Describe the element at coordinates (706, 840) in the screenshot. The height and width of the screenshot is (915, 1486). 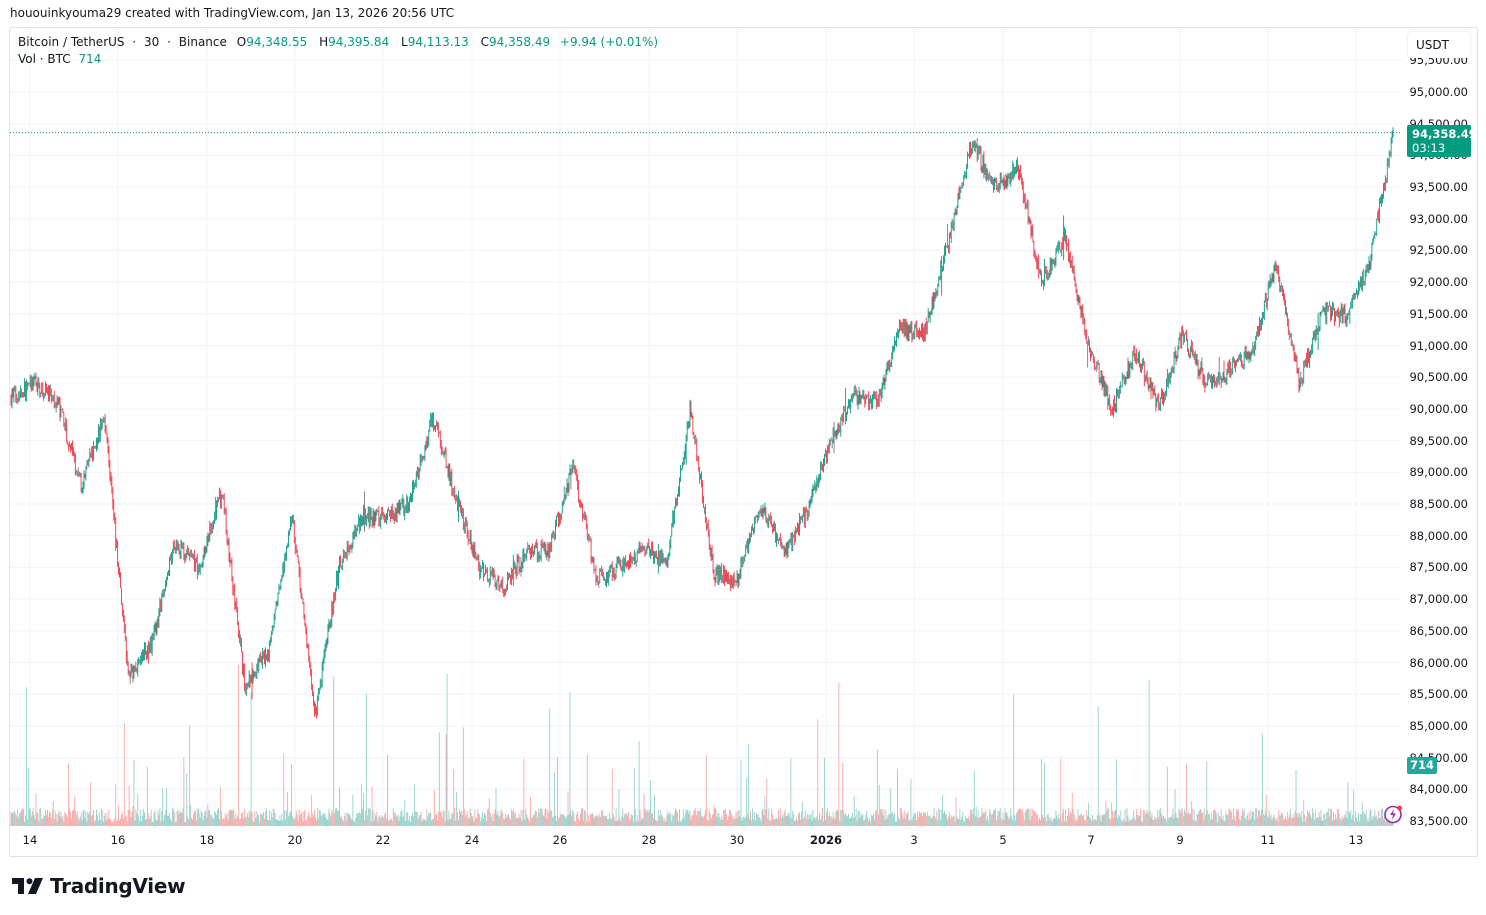
I see `time-axis: 14 16 18 20 22 24 26 28 30 2026 3 5 7 9 11 13` at that location.